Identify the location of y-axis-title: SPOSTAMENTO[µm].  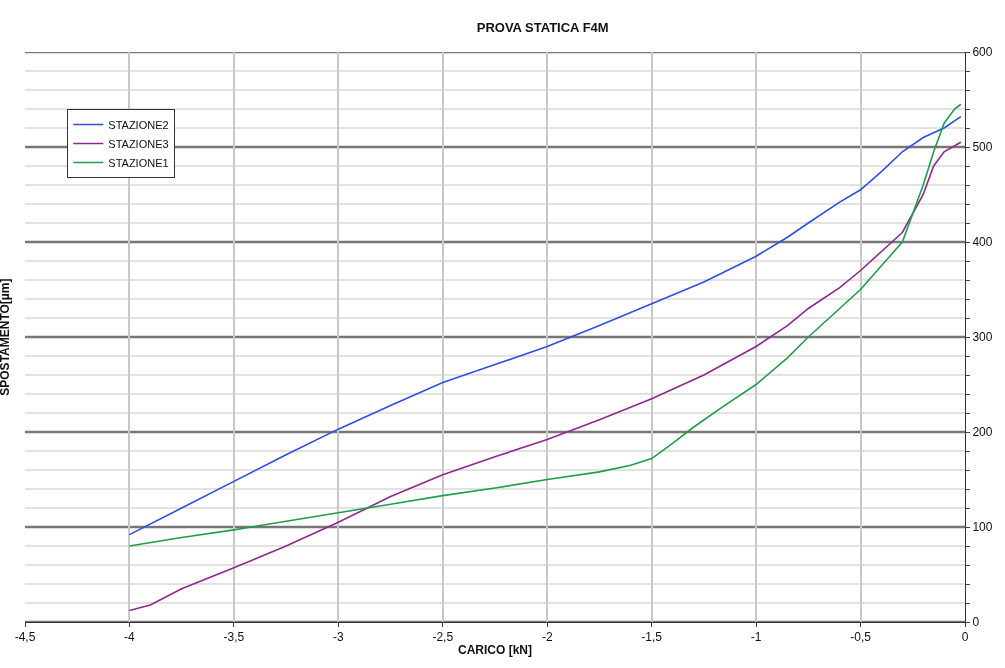
(6, 337).